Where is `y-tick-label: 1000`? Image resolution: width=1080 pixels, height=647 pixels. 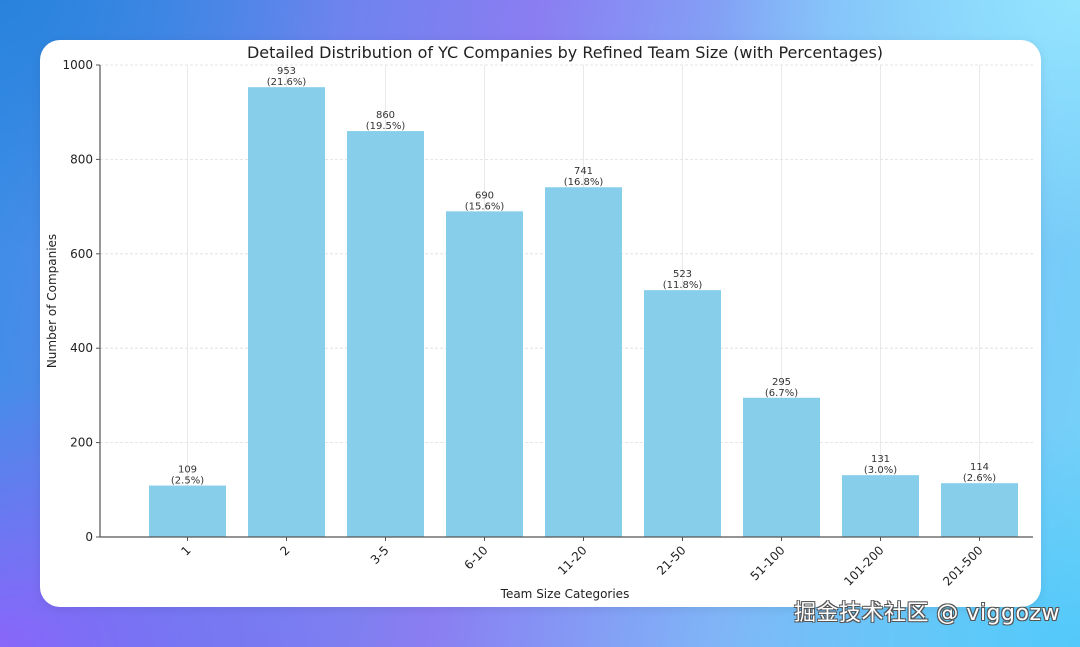
y-tick-label: 1000 is located at coordinates (77, 65).